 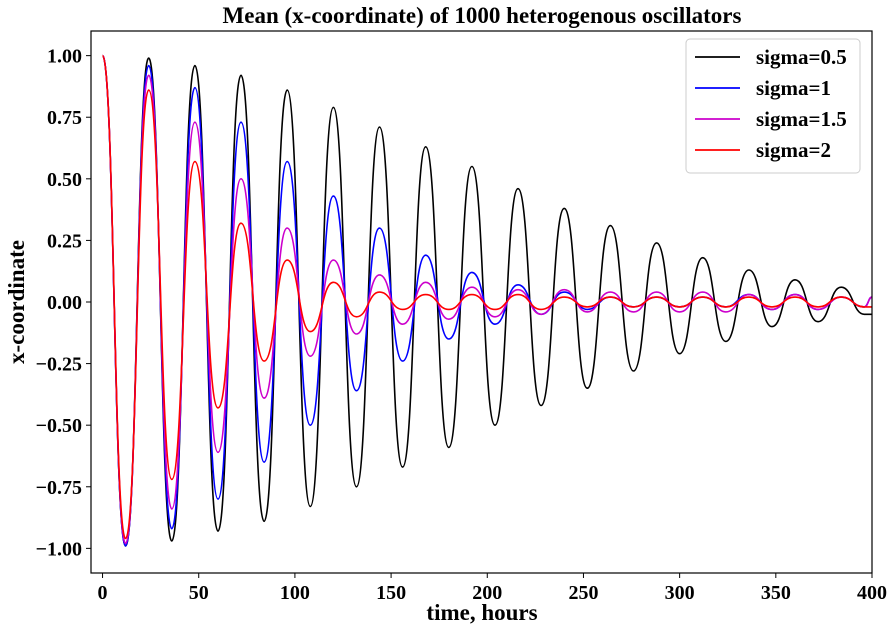 I want to click on y-tick-label: −0.50, so click(x=59, y=426).